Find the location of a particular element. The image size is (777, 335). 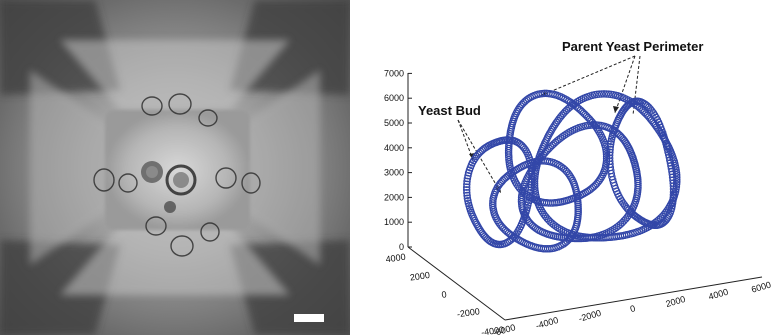

z-tick-label: 0 is located at coordinates (401, 247).